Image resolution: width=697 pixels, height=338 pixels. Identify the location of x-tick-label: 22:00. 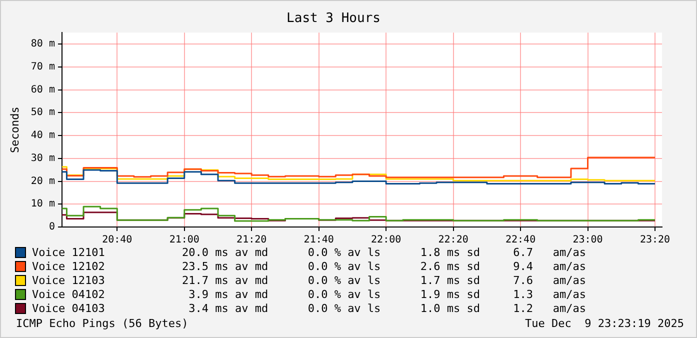
(386, 240).